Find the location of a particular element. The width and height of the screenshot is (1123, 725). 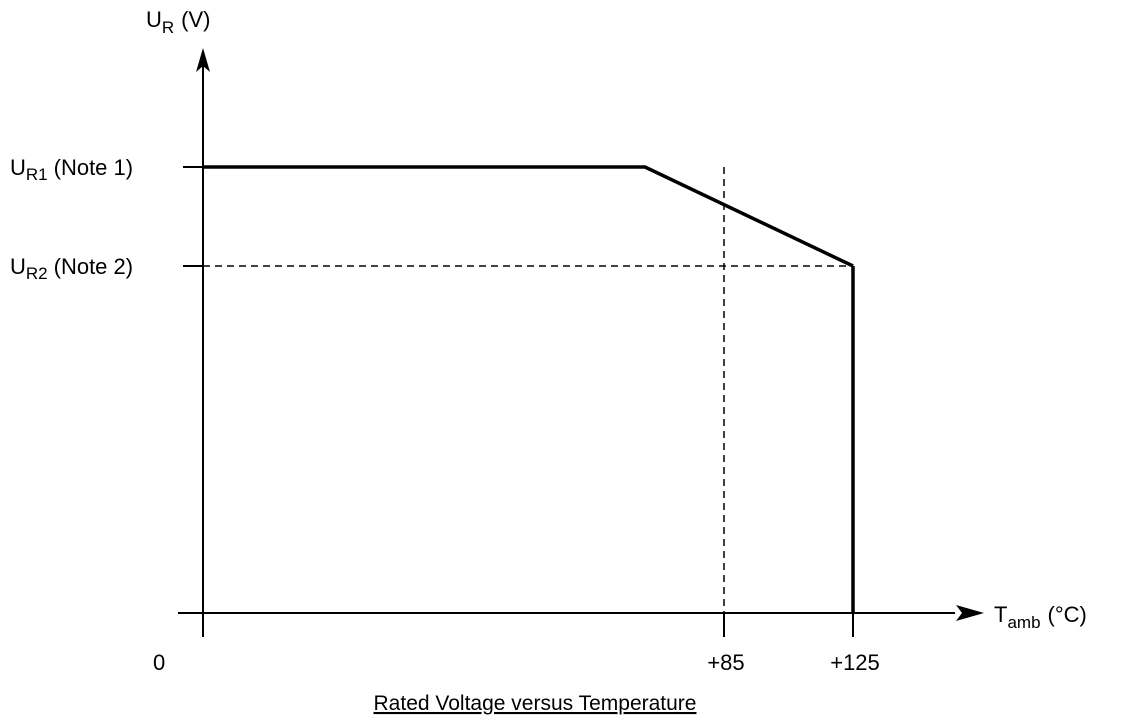

chart-title: Rated Voltage versus Temperature is located at coordinates (535, 703).